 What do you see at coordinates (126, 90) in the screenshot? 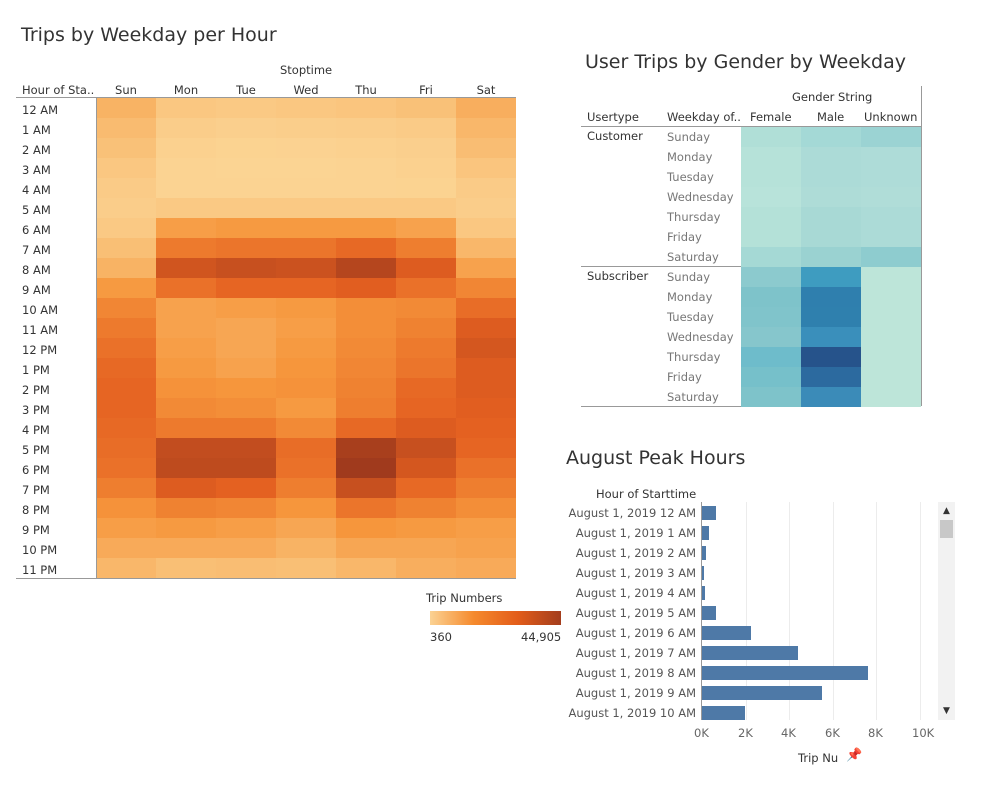
I see `heatmap-col-sun: Sun` at bounding box center [126, 90].